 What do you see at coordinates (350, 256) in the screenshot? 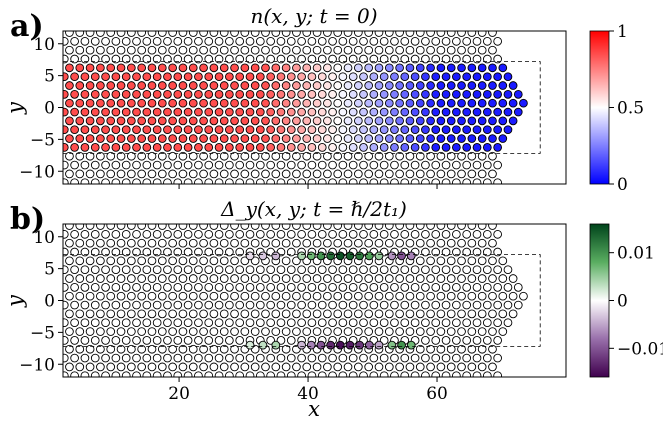
I see `edge-current-top` at bounding box center [350, 256].